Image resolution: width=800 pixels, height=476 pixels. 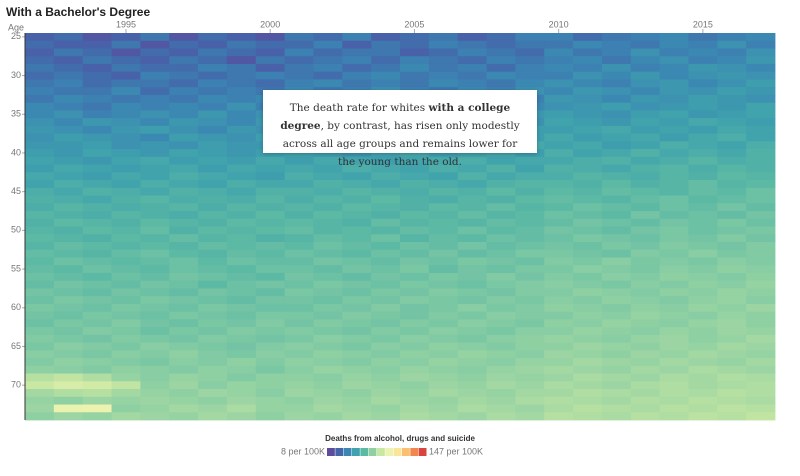 What do you see at coordinates (422, 452) in the screenshot?
I see `legend-swatch` at bounding box center [422, 452].